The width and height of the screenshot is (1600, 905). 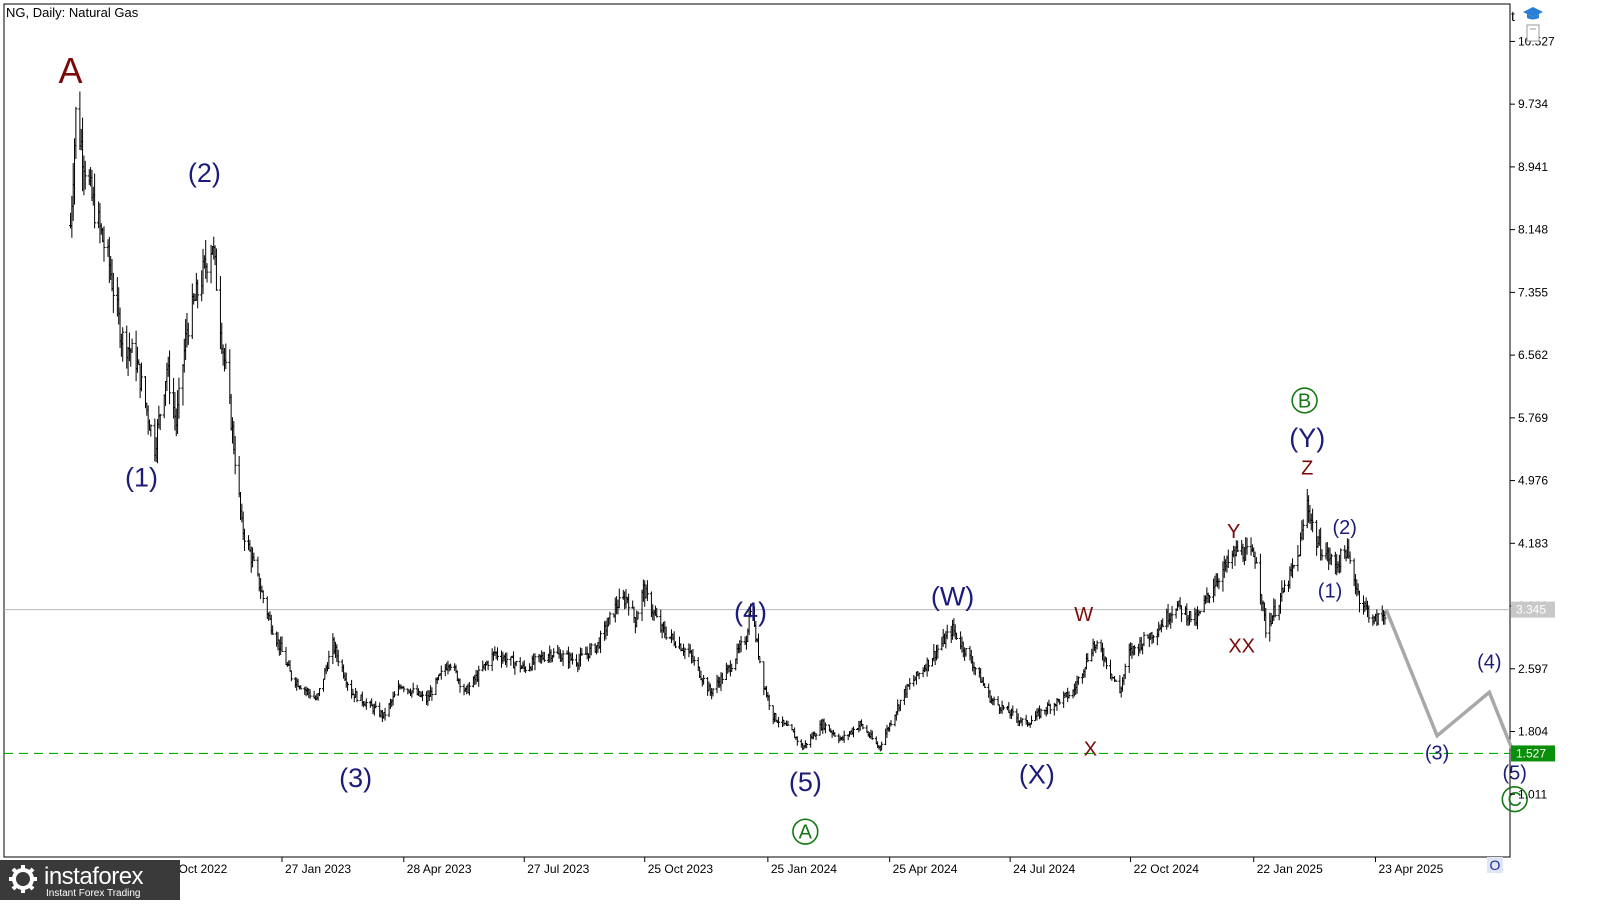 I want to click on x-tick-label: 22 Jan 2025, so click(x=1290, y=869).